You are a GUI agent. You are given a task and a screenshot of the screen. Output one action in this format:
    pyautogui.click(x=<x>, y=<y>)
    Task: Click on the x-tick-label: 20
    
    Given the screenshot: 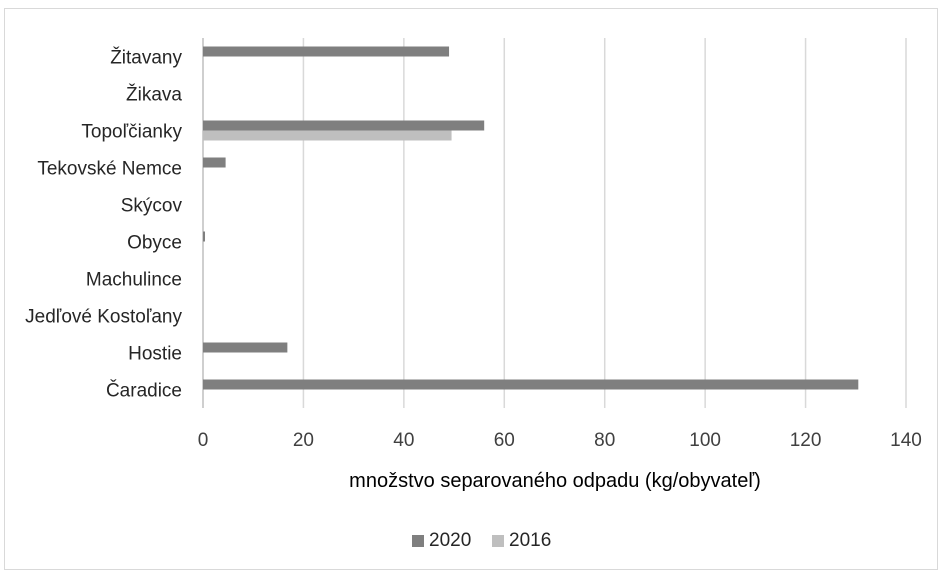 What is the action you would take?
    pyautogui.click(x=303, y=440)
    